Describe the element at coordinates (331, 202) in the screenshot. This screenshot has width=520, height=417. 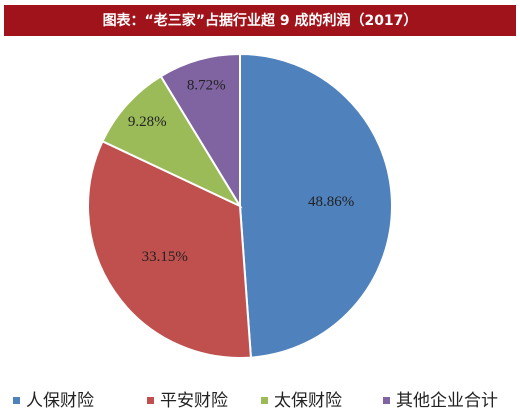
I see `data-label: 48.86%` at that location.